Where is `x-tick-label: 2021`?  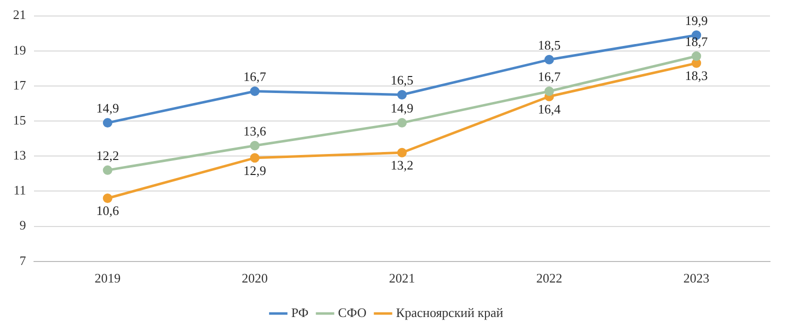
x-tick-label: 2021 is located at coordinates (402, 278).